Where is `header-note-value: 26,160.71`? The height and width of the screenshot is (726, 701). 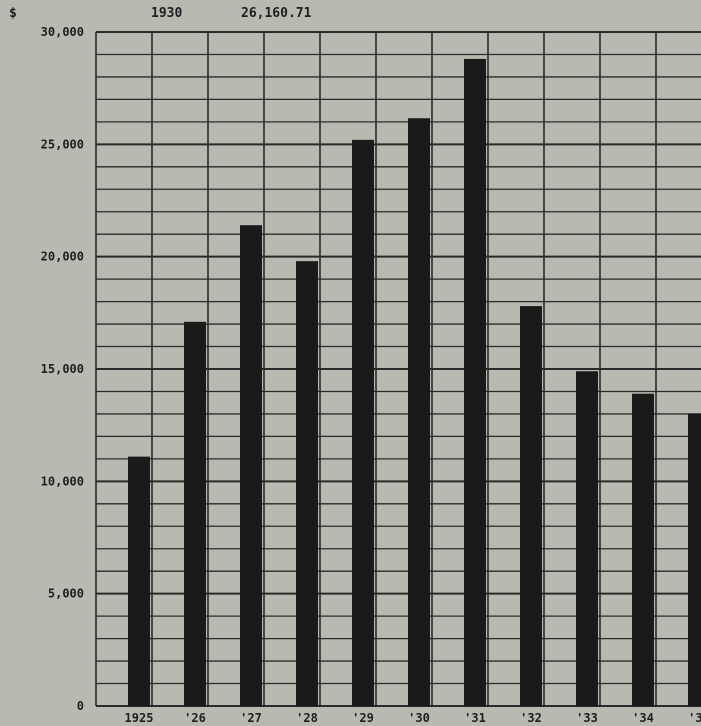
header-note-value: 26,160.71 is located at coordinates (276, 13).